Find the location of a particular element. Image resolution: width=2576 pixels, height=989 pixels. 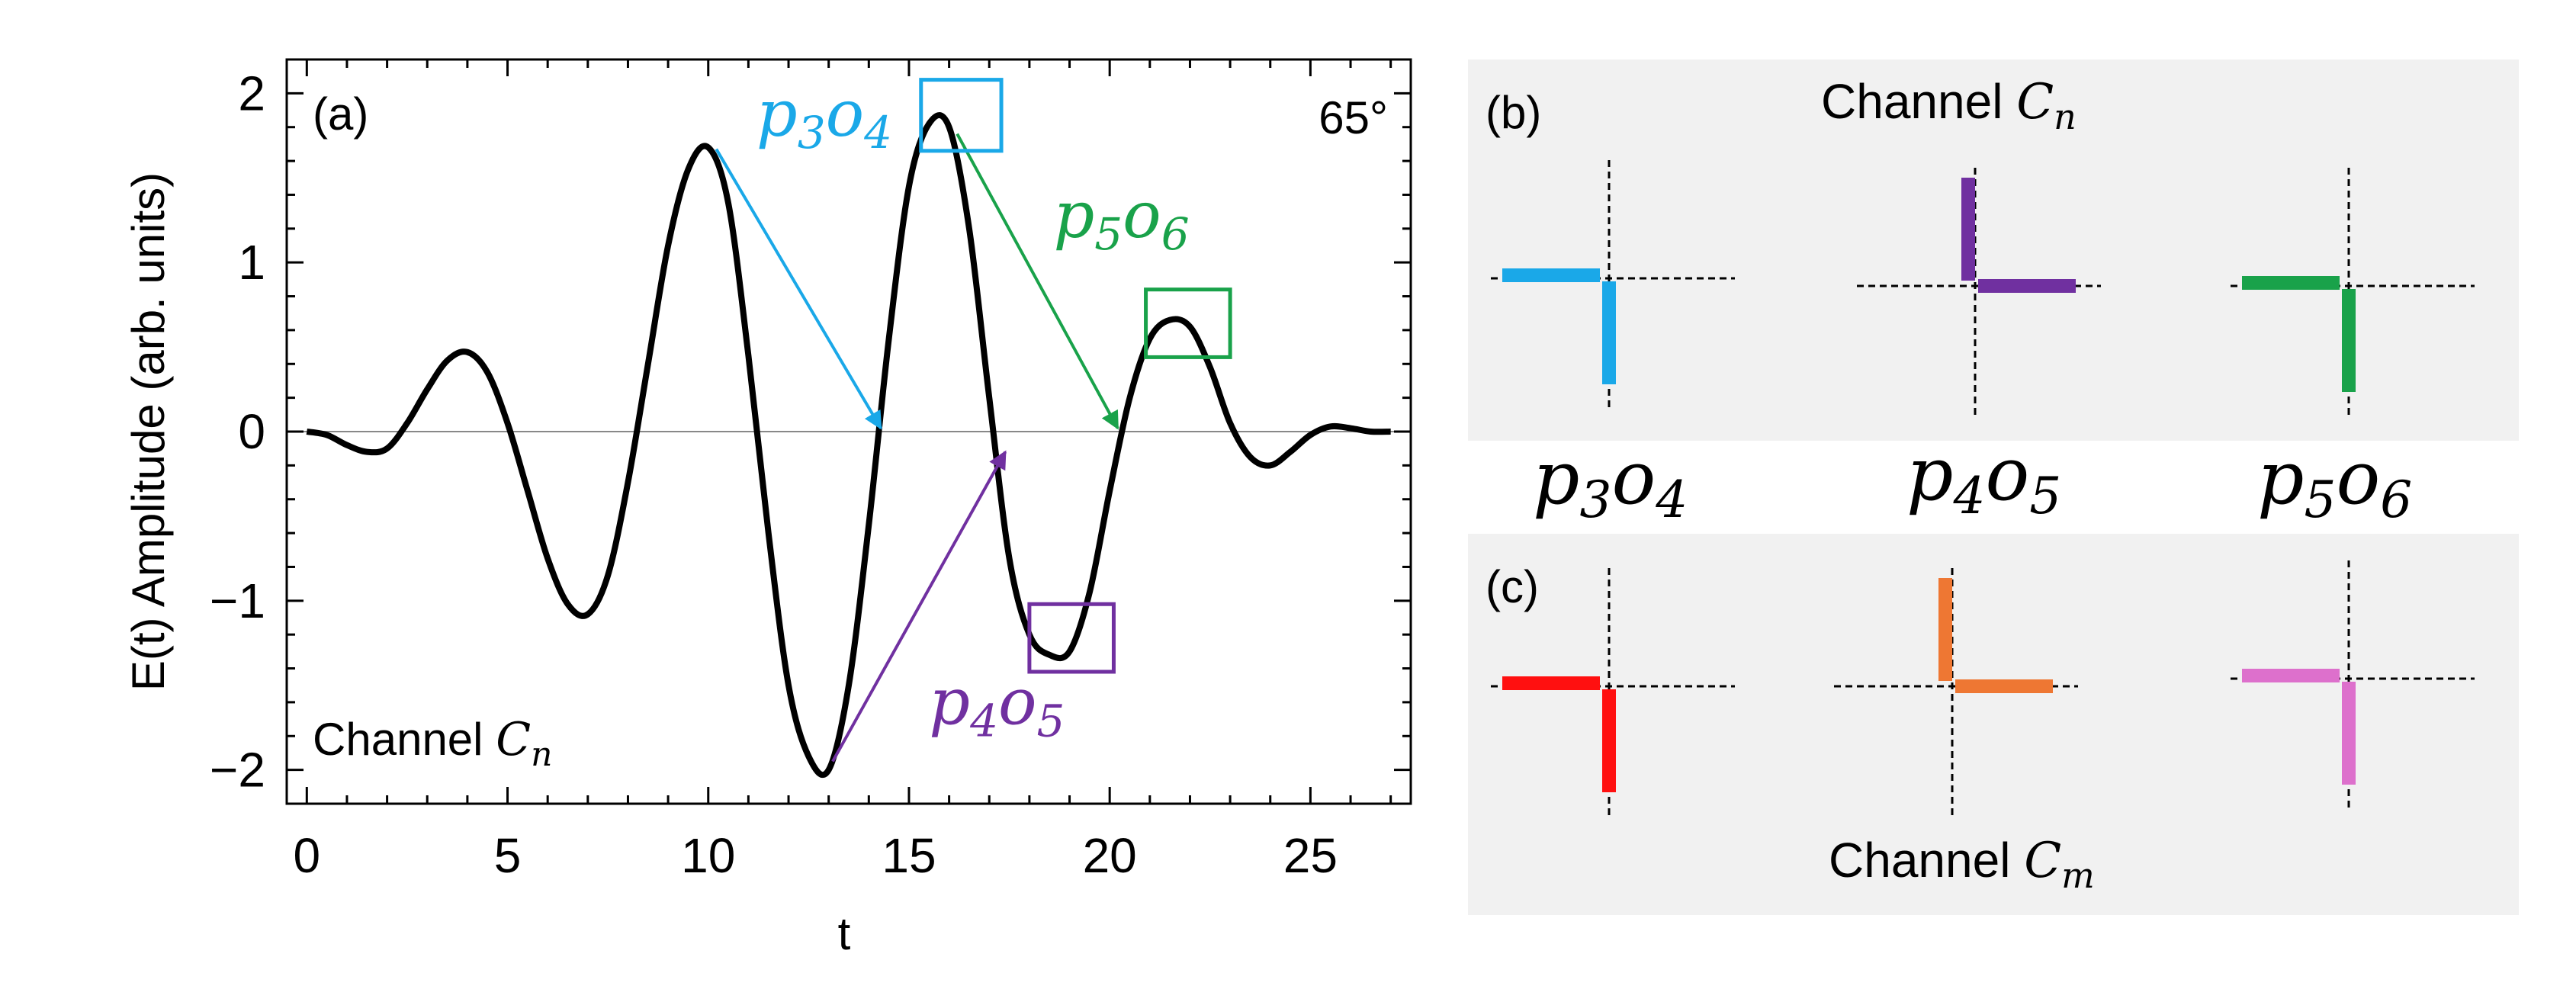

x-tick-label: 0 is located at coordinates (307, 856).